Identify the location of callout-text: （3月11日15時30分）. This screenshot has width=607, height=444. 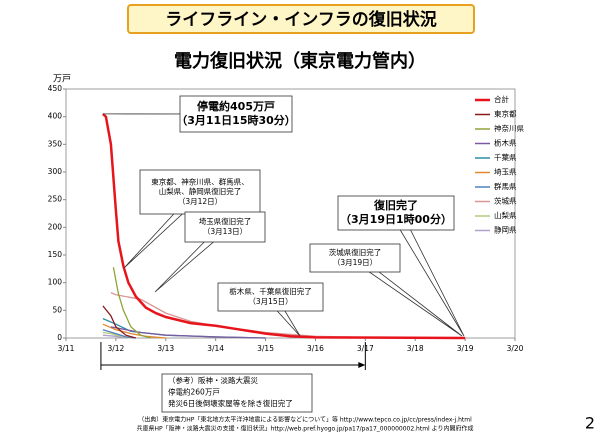
(236, 120).